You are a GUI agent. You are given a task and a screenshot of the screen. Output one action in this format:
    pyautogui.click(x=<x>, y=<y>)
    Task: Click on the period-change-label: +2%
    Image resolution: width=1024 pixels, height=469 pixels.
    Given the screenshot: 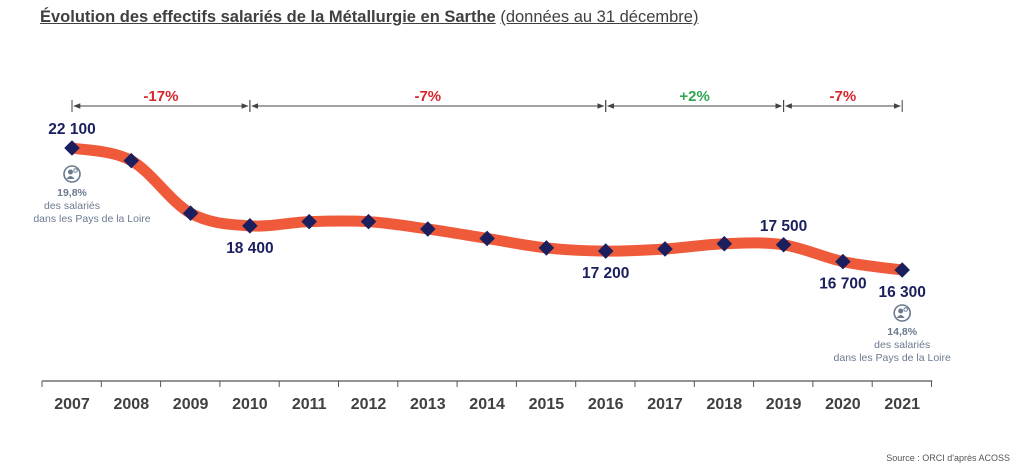 What is the action you would take?
    pyautogui.click(x=694, y=96)
    